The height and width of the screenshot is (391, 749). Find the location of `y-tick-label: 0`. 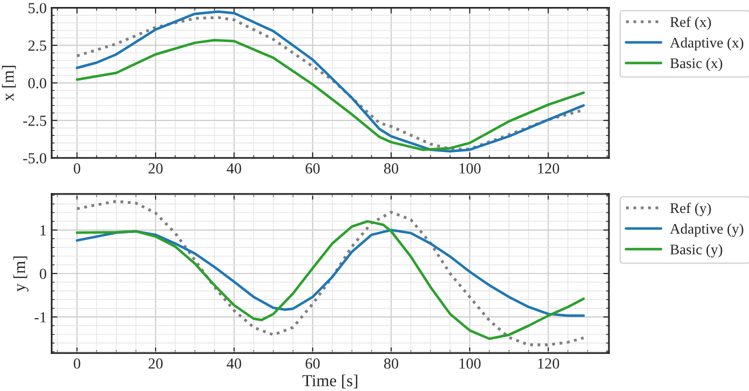

y-tick-label: 0 is located at coordinates (43, 273).